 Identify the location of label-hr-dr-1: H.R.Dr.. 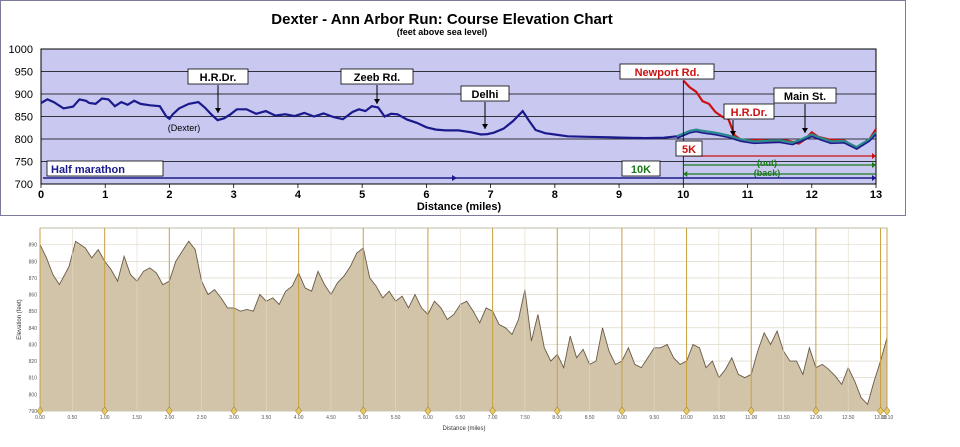
(218, 78).